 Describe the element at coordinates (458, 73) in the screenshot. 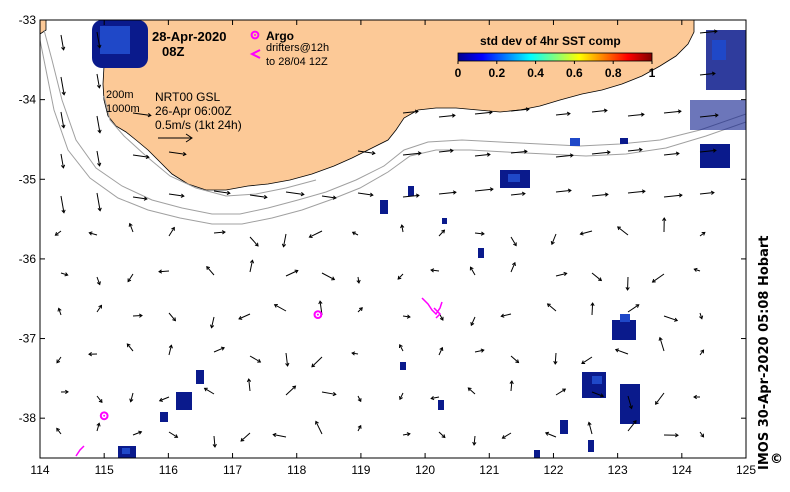

I see `colorbar-tick-label: 0` at that location.